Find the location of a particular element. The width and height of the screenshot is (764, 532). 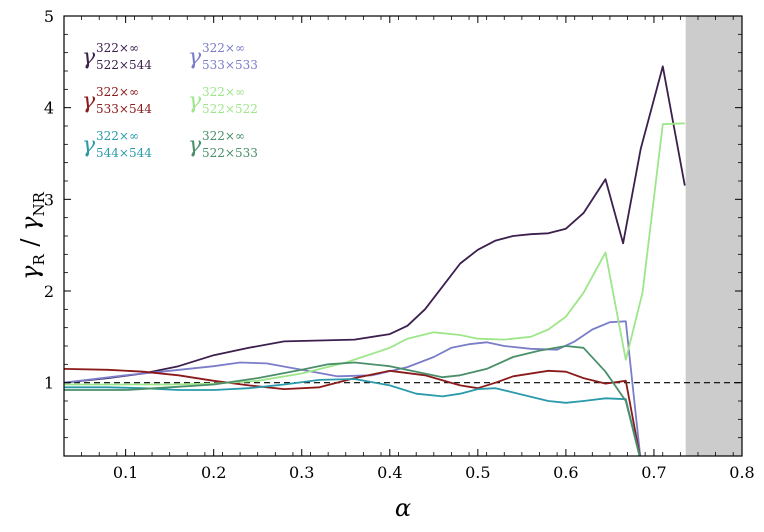

y-axis-title: γR / γNR is located at coordinates (32, 235).